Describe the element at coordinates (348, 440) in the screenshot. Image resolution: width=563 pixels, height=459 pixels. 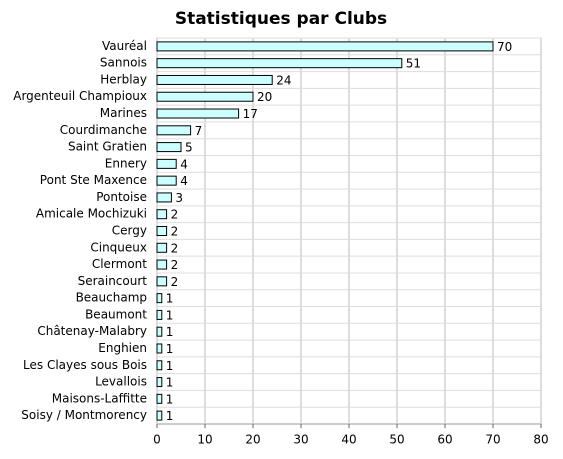
I see `x-tick-label: 40` at that location.